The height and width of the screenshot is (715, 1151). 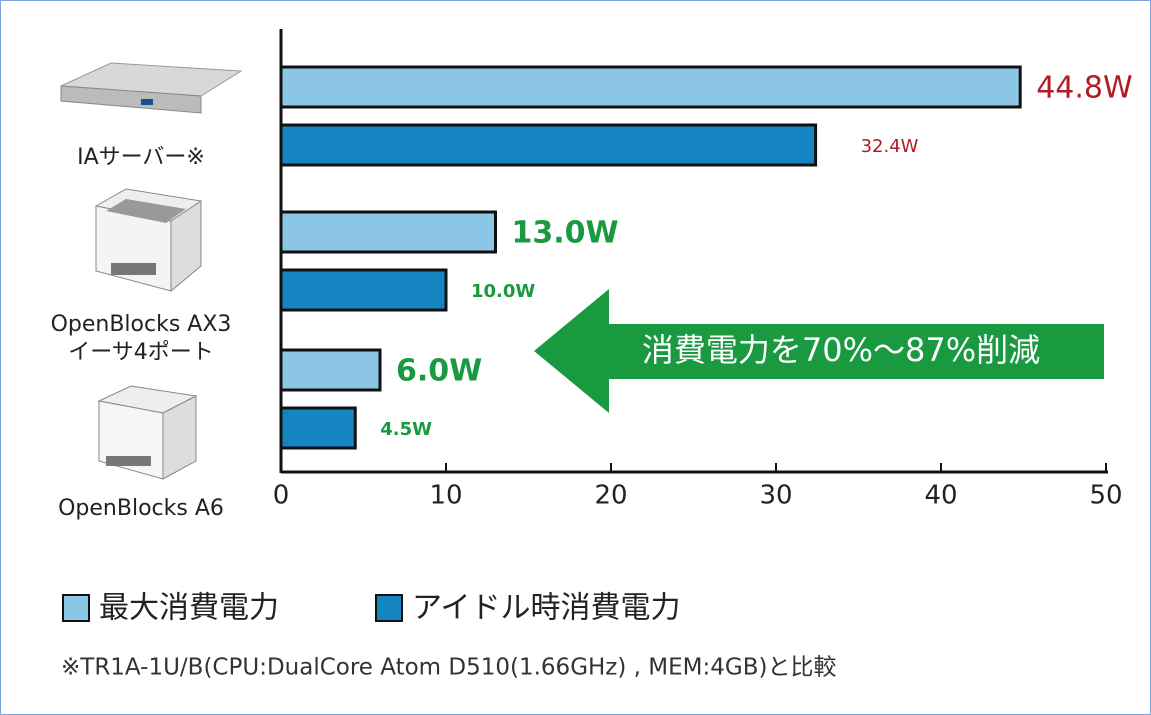 What do you see at coordinates (147, 432) in the screenshot?
I see `a6-icon` at bounding box center [147, 432].